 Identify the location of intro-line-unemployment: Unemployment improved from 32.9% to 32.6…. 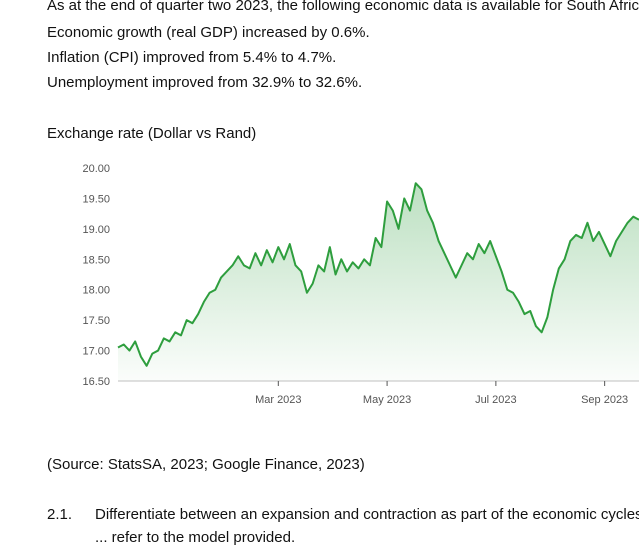
(204, 83).